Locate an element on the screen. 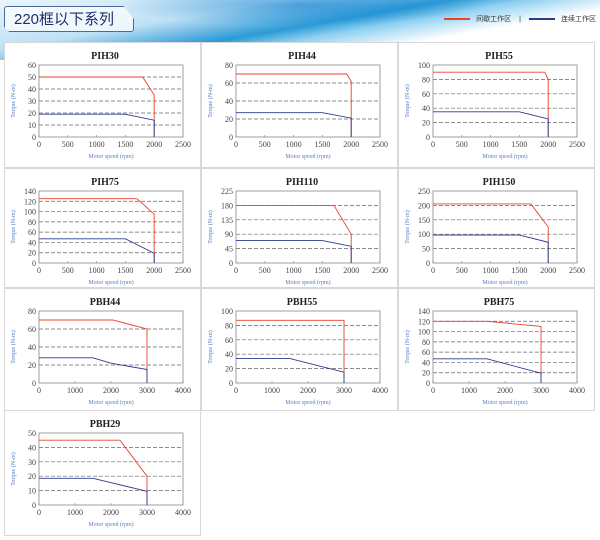  y-tick-label: 140 is located at coordinates (30, 191).